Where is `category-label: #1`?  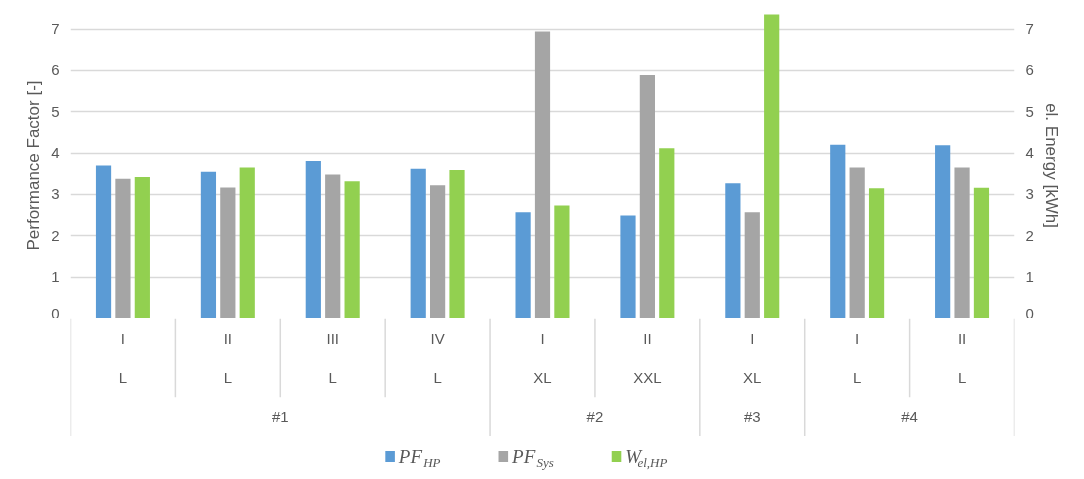
category-label: #1 is located at coordinates (280, 417).